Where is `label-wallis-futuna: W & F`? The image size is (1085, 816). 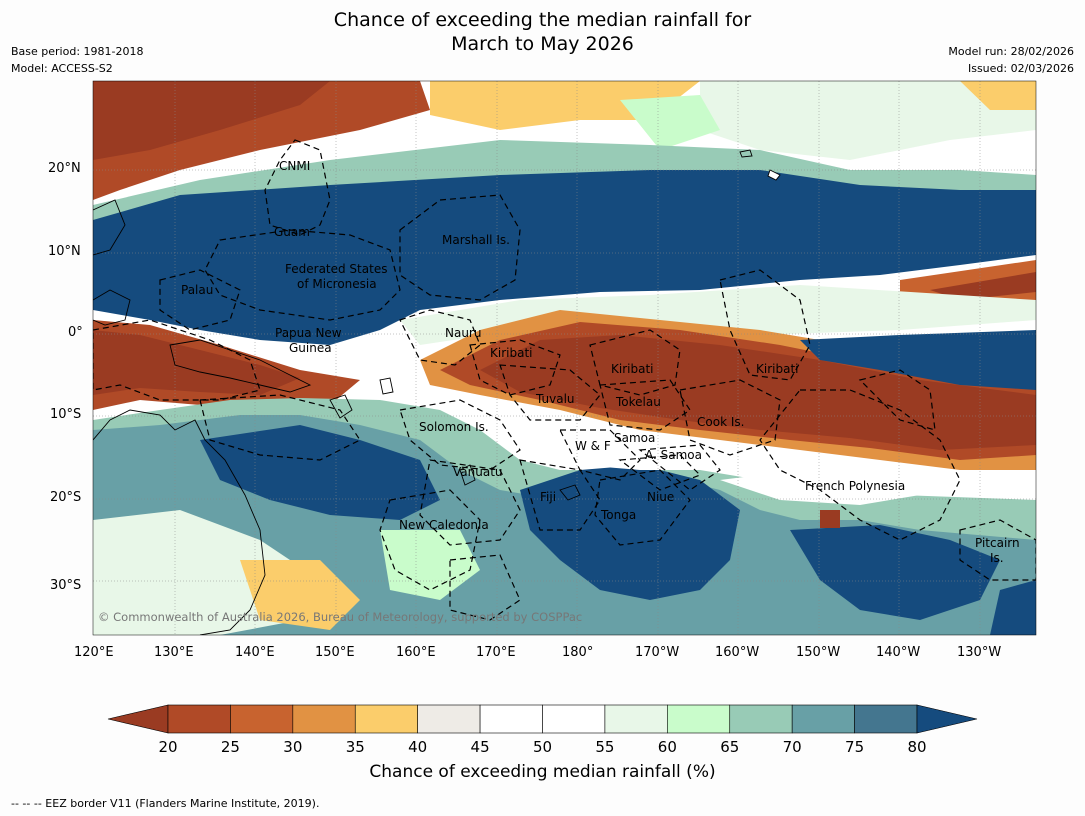
label-wallis-futuna: W & F is located at coordinates (593, 446).